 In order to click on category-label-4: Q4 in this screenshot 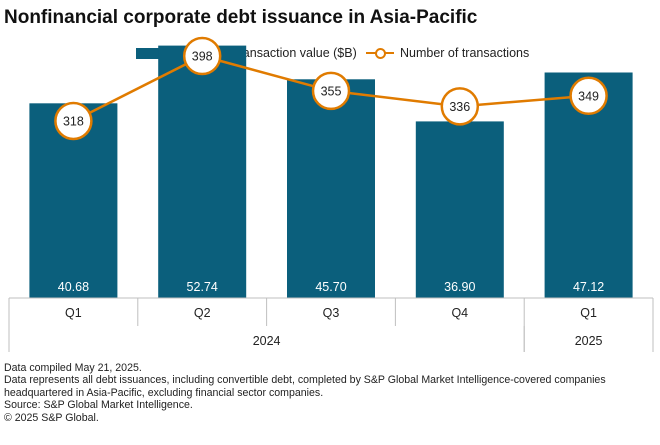, I will do `click(459, 313)`.